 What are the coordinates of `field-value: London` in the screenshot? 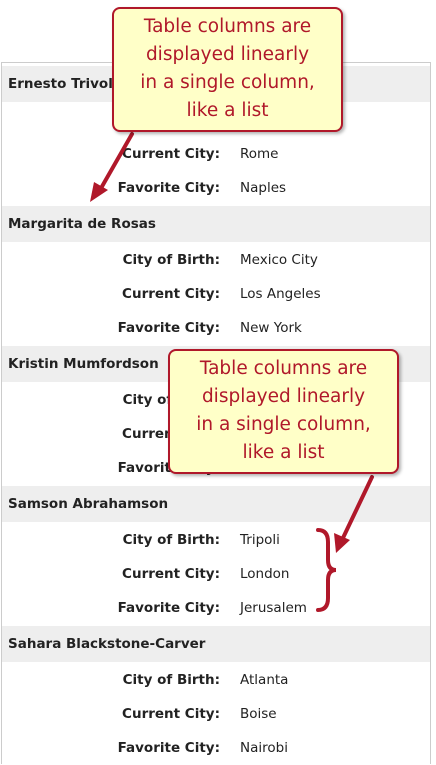 It's located at (265, 574).